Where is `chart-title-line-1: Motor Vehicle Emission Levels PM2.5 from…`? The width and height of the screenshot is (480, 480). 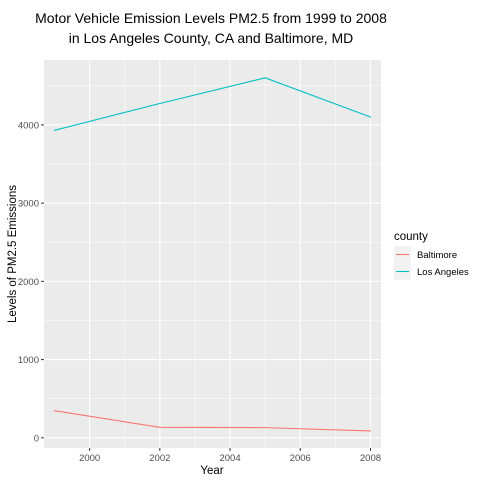 chart-title-line-1: Motor Vehicle Emission Levels PM2.5 from… is located at coordinates (211, 18).